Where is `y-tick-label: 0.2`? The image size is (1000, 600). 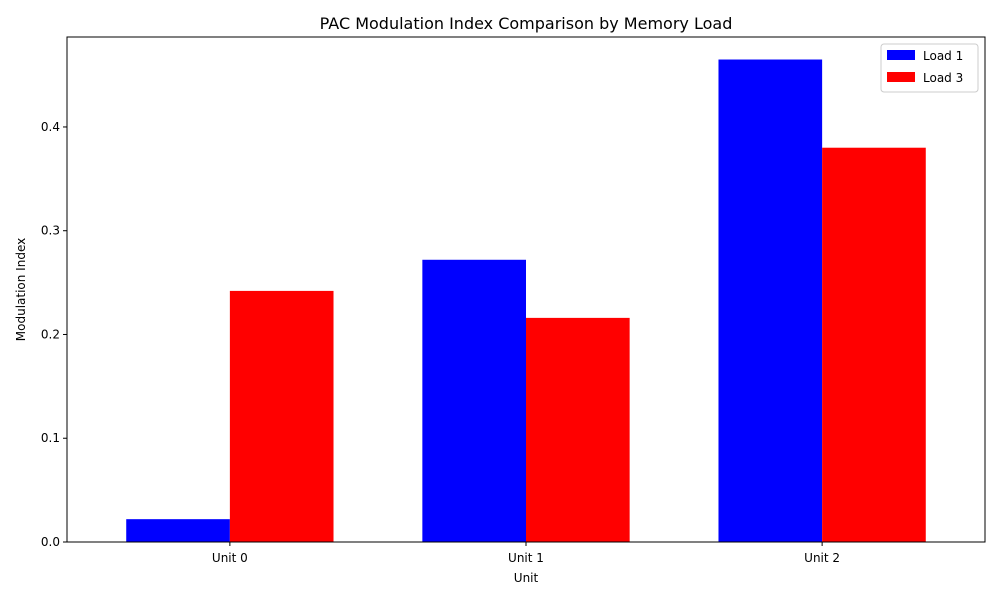 y-tick-label: 0.2 is located at coordinates (50, 334).